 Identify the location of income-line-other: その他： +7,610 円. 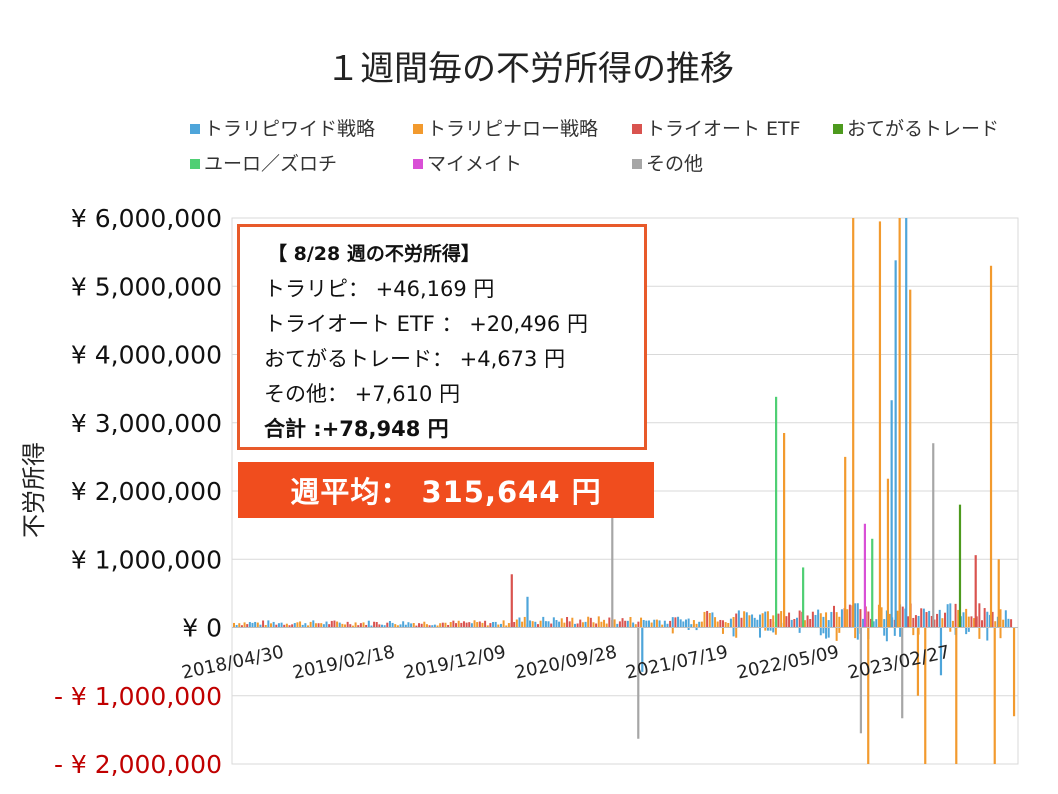
(362, 394).